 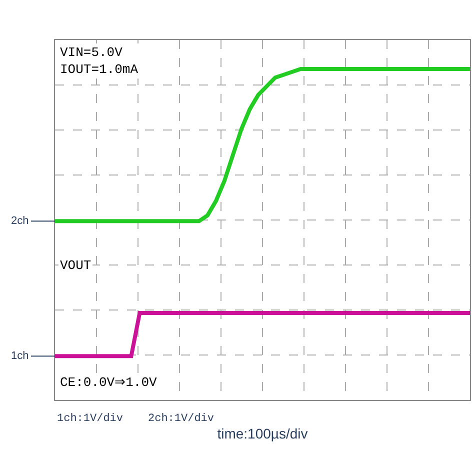 What do you see at coordinates (20, 221) in the screenshot?
I see `text: 2ch` at bounding box center [20, 221].